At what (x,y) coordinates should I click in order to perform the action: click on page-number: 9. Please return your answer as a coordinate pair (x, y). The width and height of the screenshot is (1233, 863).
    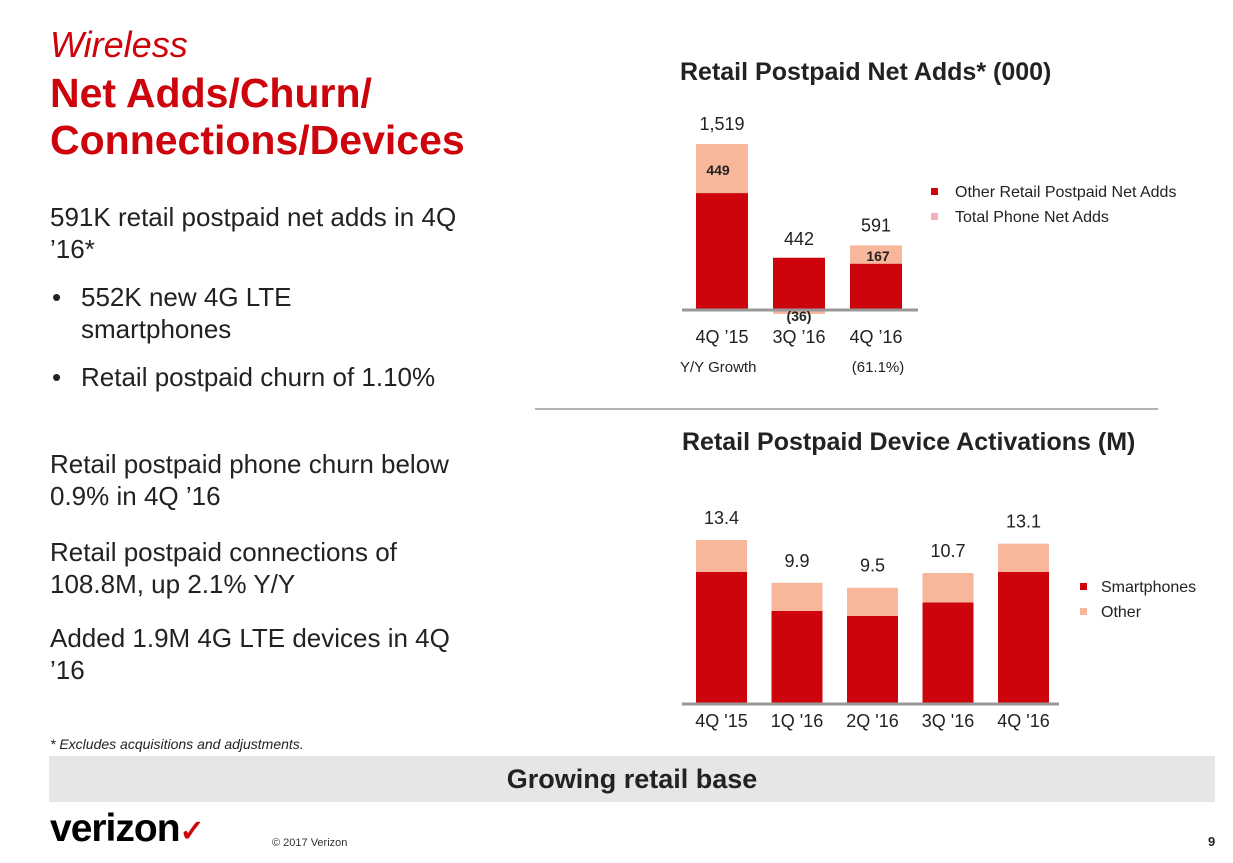
    Looking at the image, I should click on (1212, 841).